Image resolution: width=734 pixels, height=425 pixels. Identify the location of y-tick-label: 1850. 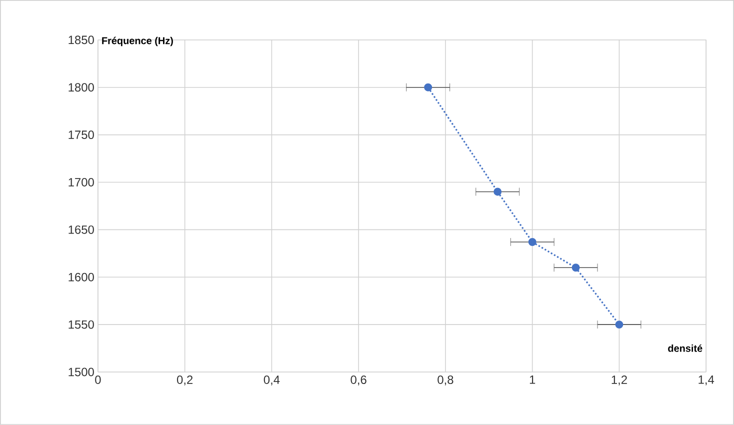
(81, 40).